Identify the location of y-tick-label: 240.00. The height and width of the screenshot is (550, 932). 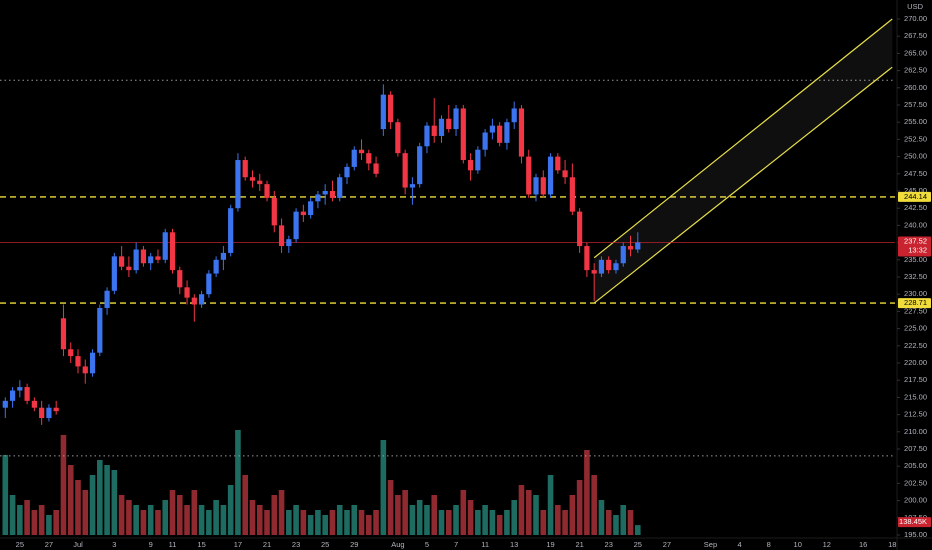
(915, 224).